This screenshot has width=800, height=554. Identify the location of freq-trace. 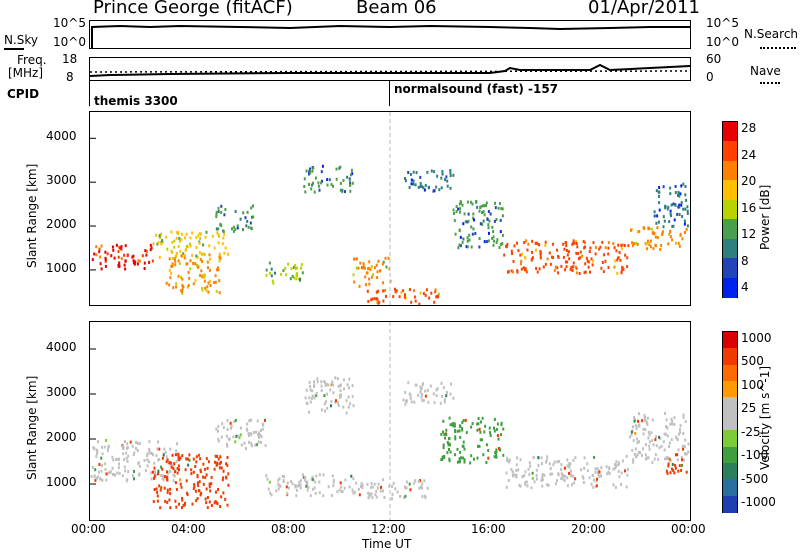
(390, 70).